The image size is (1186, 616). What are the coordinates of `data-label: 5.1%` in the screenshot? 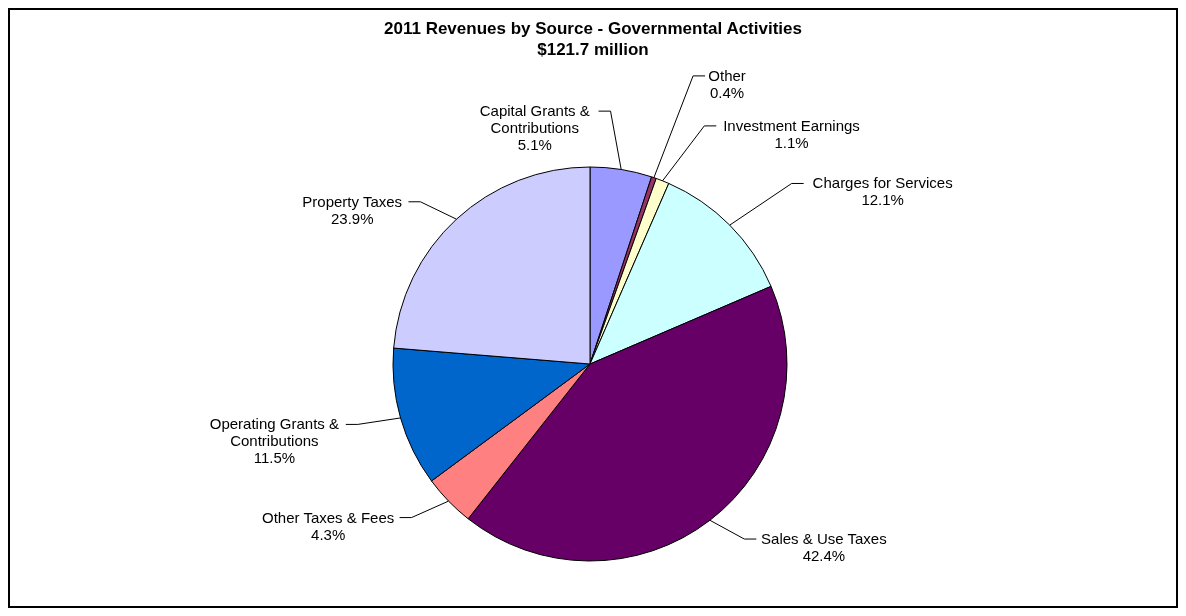 It's located at (534, 145).